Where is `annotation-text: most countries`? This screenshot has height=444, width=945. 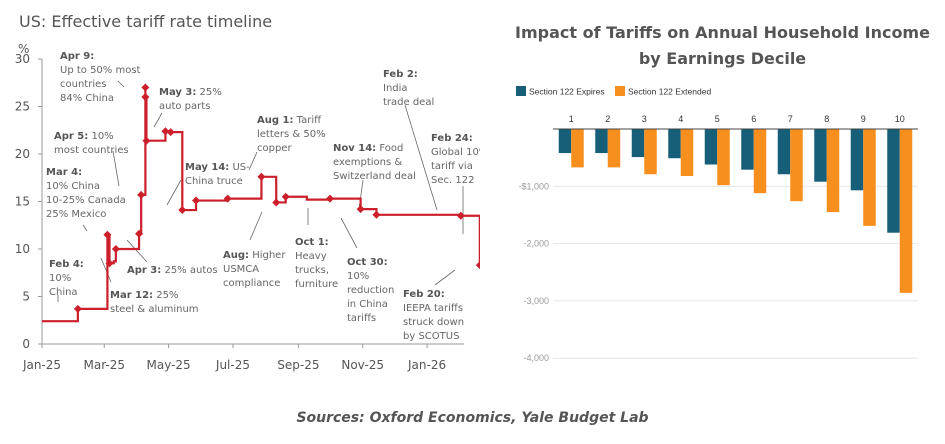 annotation-text: most countries is located at coordinates (91, 150).